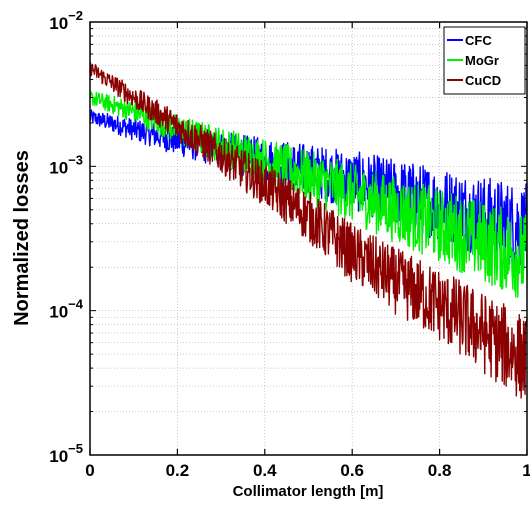 This screenshot has height=506, width=530. I want to click on legend-label-mogr: MoGr, so click(482, 60).